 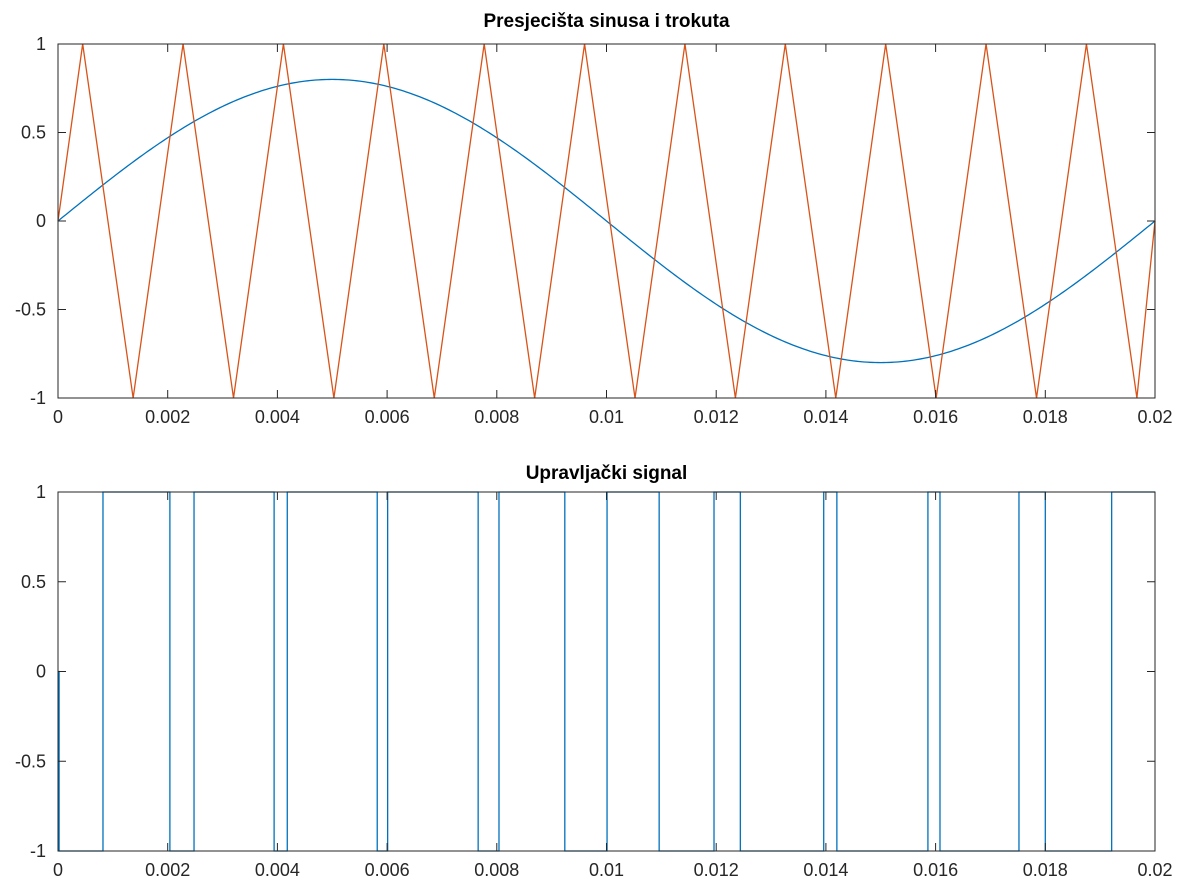 What do you see at coordinates (606, 21) in the screenshot?
I see `chart-title: Presjecišta sinusa i trokuta` at bounding box center [606, 21].